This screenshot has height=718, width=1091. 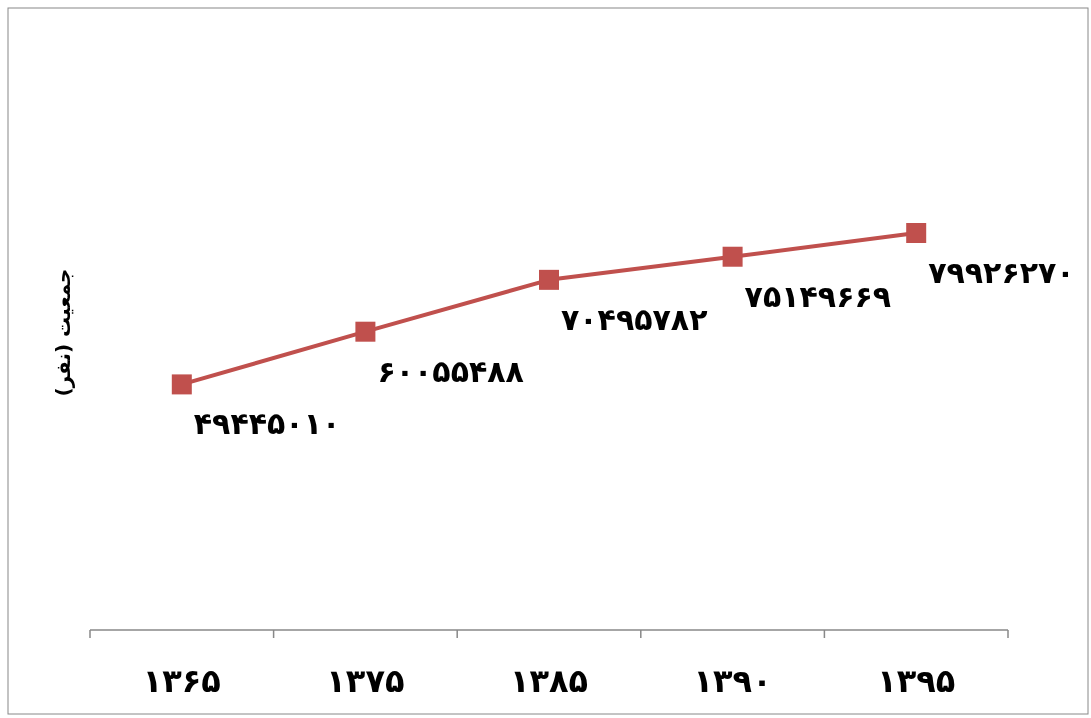 I want to click on x-tick-label: ۱۳۸۵, so click(x=549, y=681).